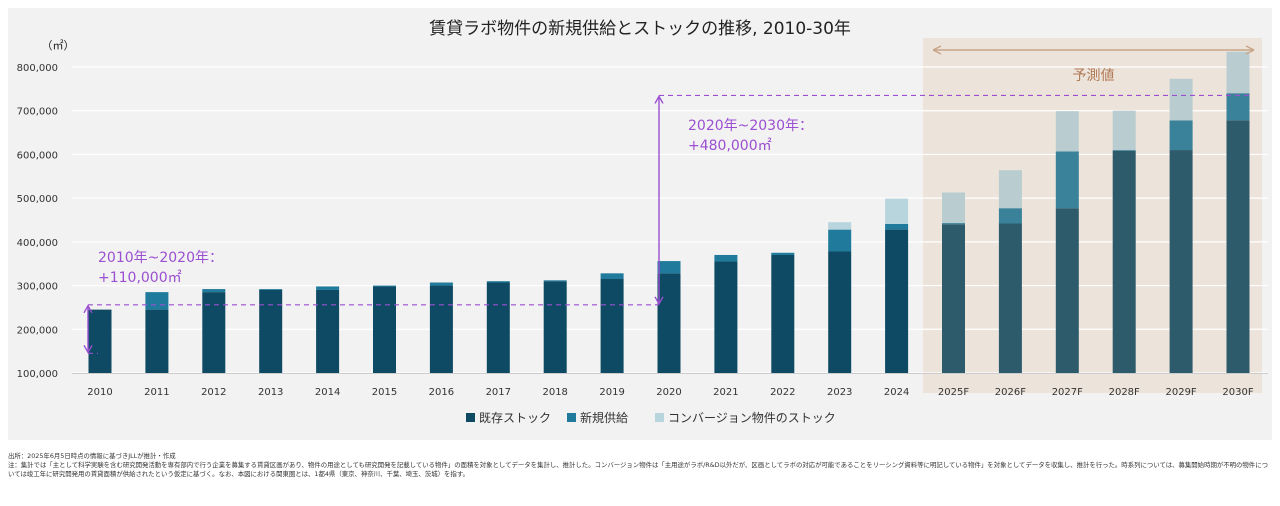  Describe the element at coordinates (750, 126) in the screenshot. I see `annotation-period: 2020年~2030年：` at that location.